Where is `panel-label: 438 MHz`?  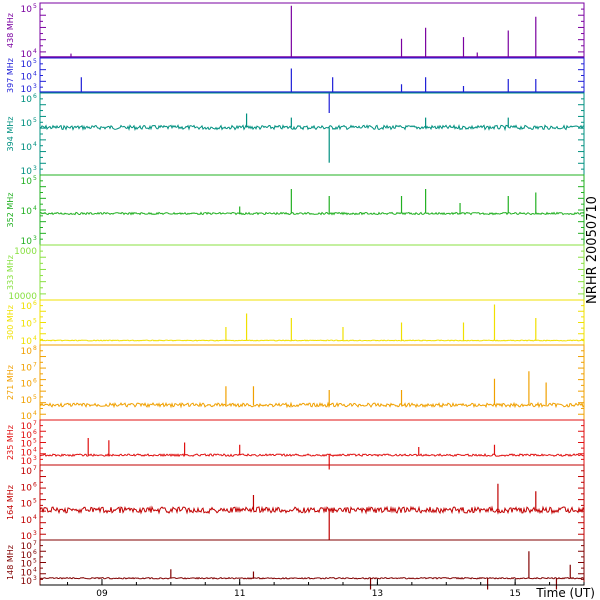 panel-label: 438 MHz is located at coordinates (10, 30).